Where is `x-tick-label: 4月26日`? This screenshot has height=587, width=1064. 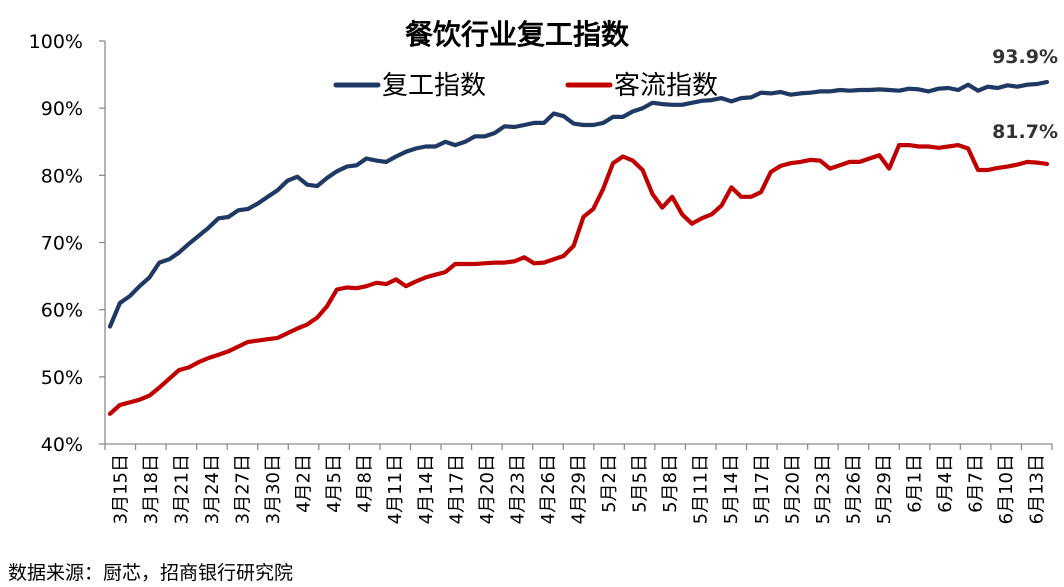
x-tick-label: 4月26日 is located at coordinates (548, 489).